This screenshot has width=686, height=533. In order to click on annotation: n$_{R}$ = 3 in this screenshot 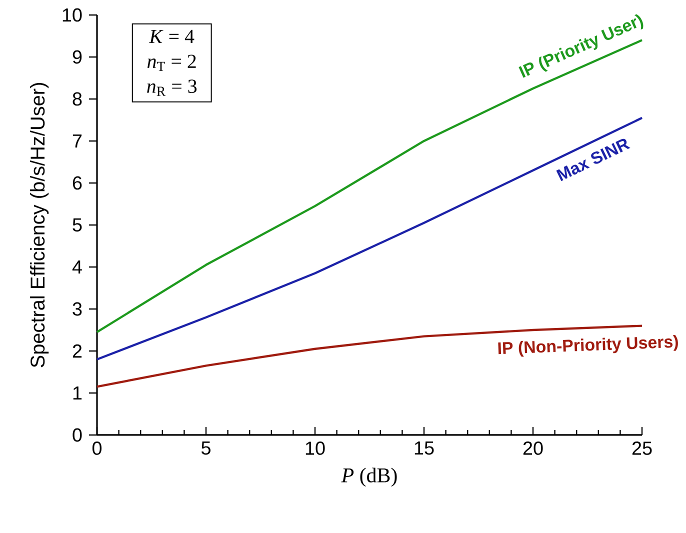, I will do `click(172, 88)`.